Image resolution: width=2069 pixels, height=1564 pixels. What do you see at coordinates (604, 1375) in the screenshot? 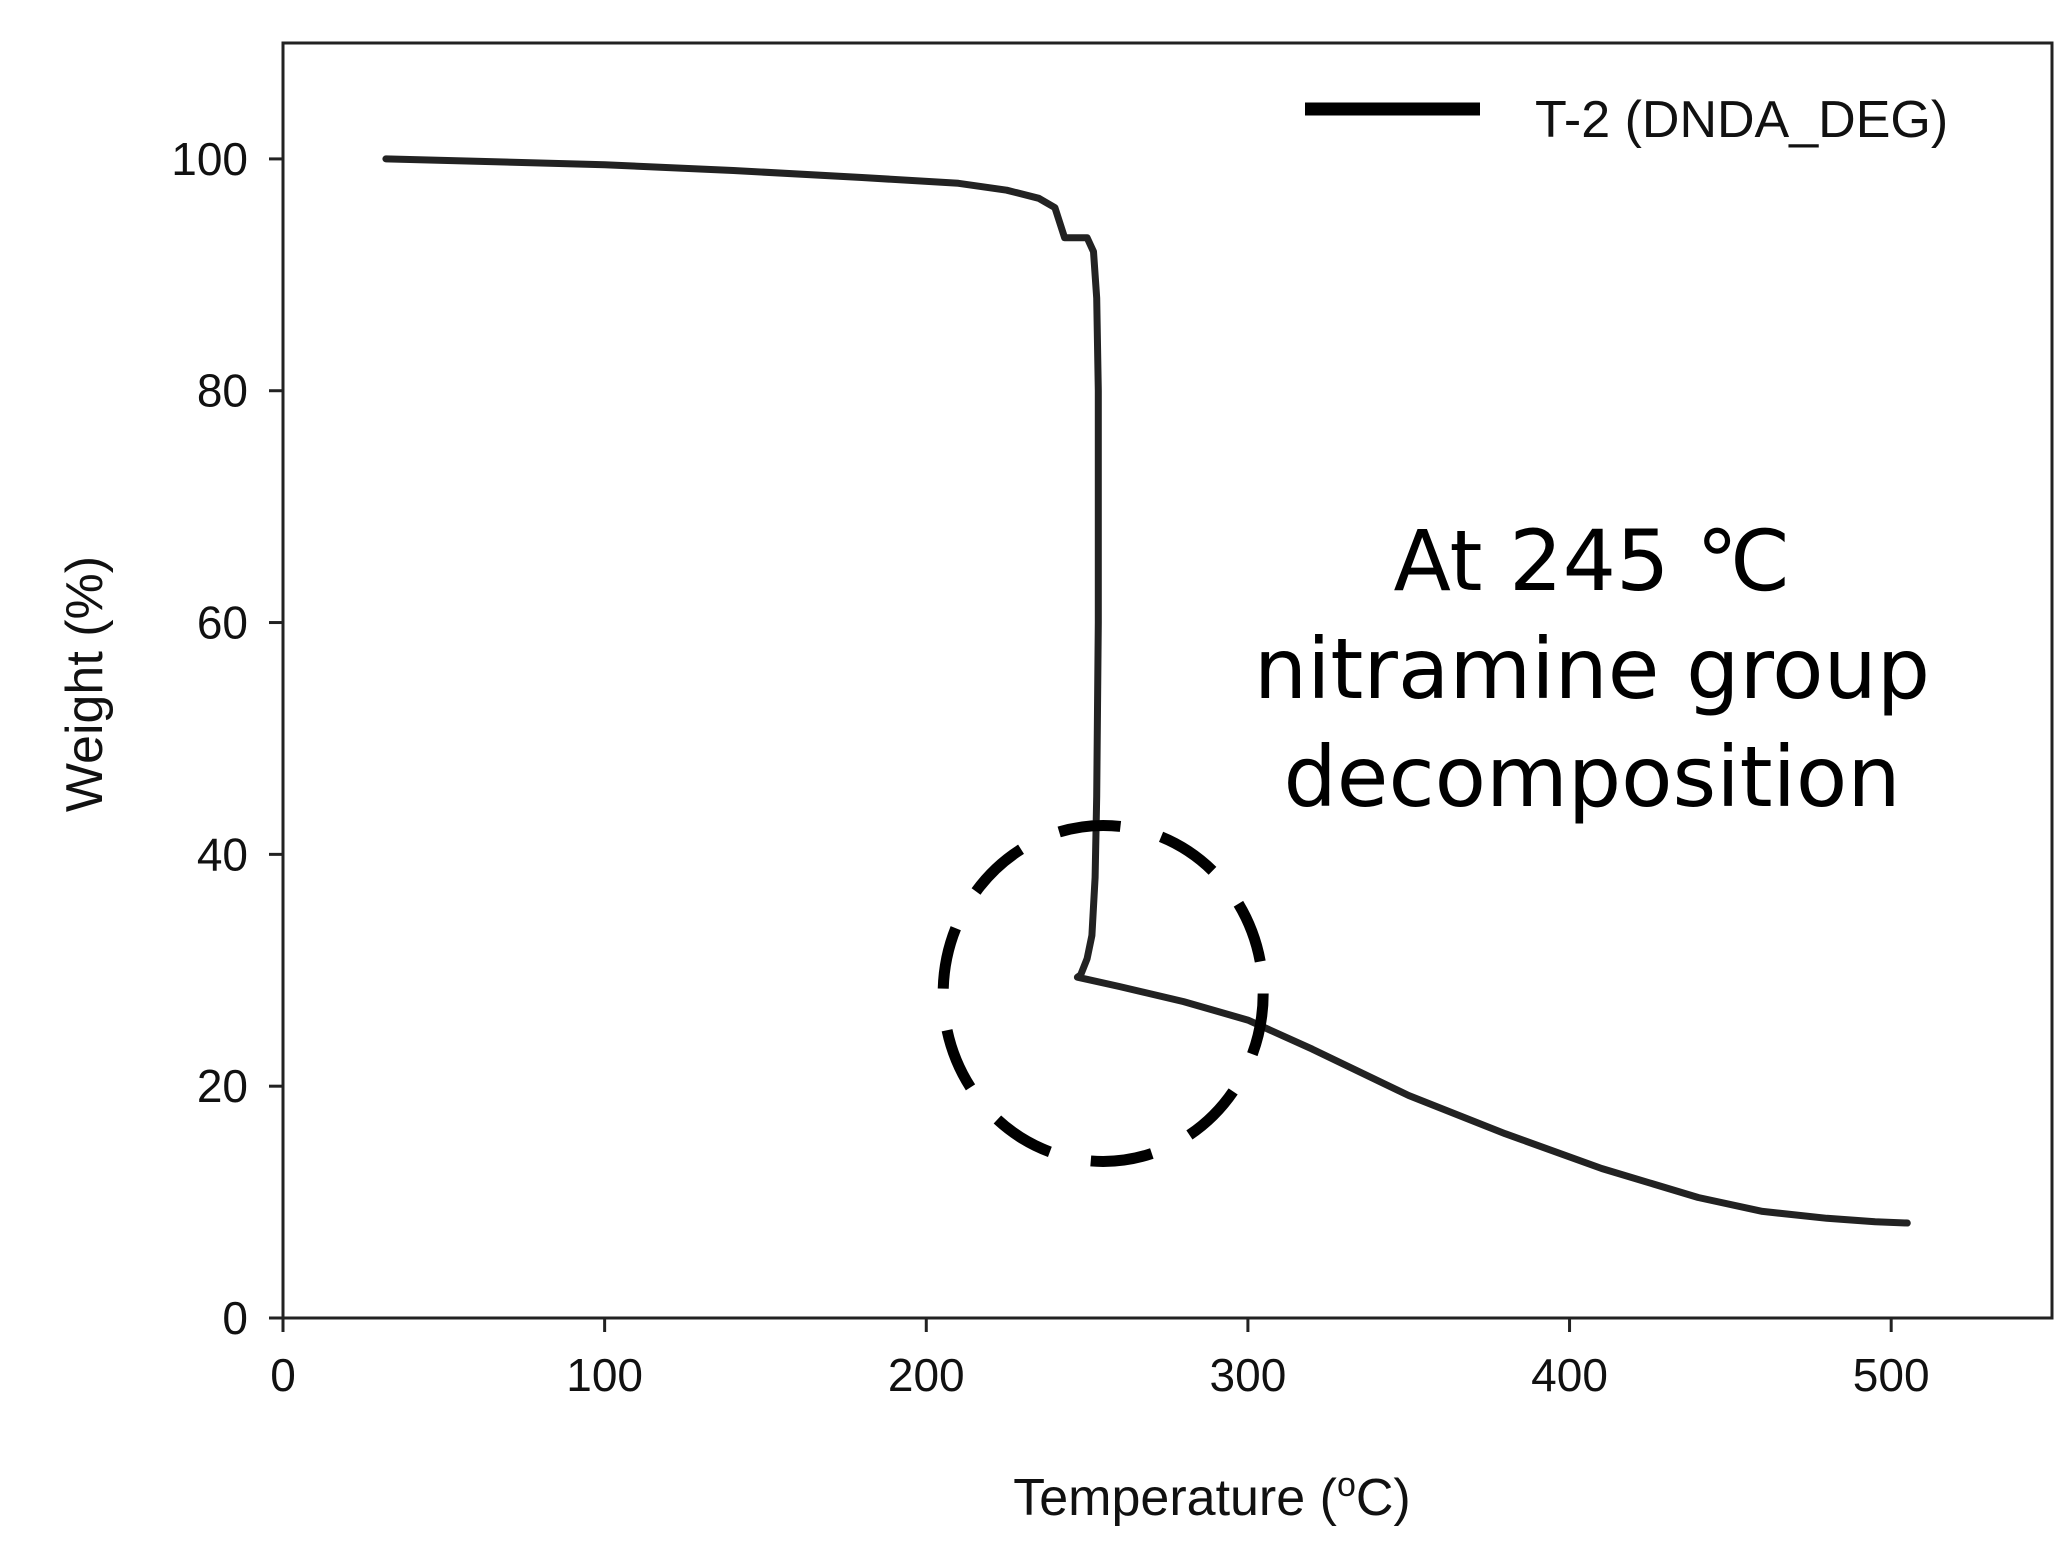
I see `x-tick-label: 100` at bounding box center [604, 1375].